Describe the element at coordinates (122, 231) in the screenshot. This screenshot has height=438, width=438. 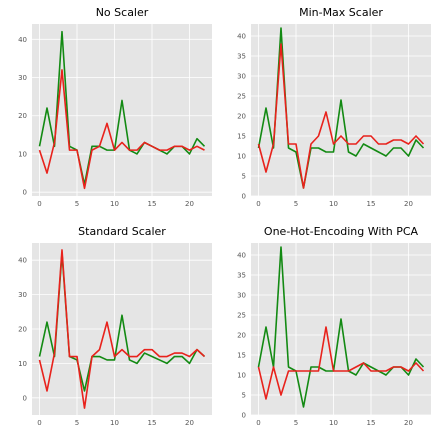
I see `chart-title: Standard Scaler` at that location.